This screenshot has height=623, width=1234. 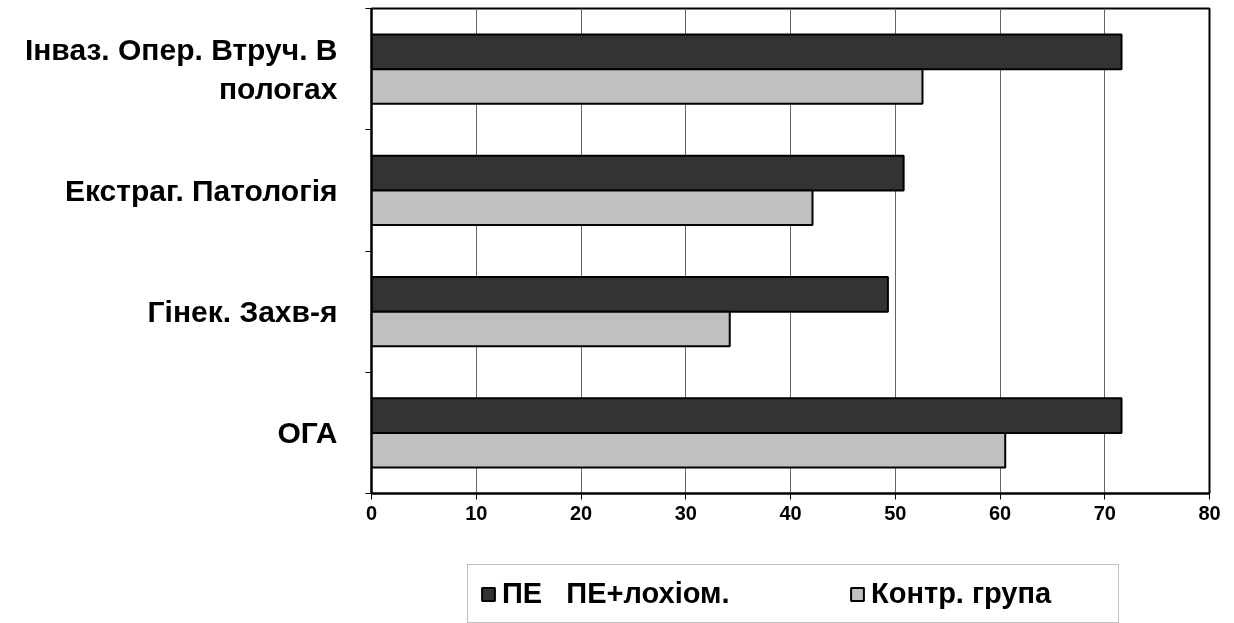 What do you see at coordinates (1000, 512) in the screenshot?
I see `x-tick-label: 60` at bounding box center [1000, 512].